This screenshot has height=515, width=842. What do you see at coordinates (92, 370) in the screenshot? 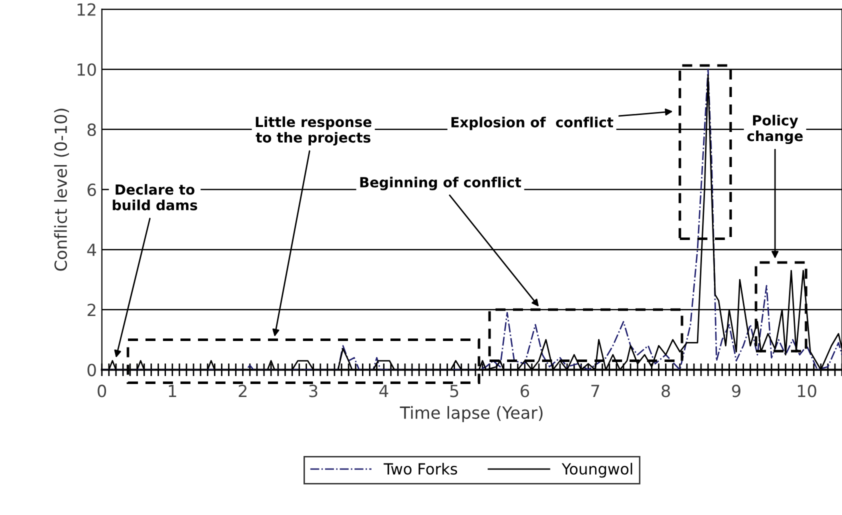
I see `y-tick-label: 0` at bounding box center [92, 370].